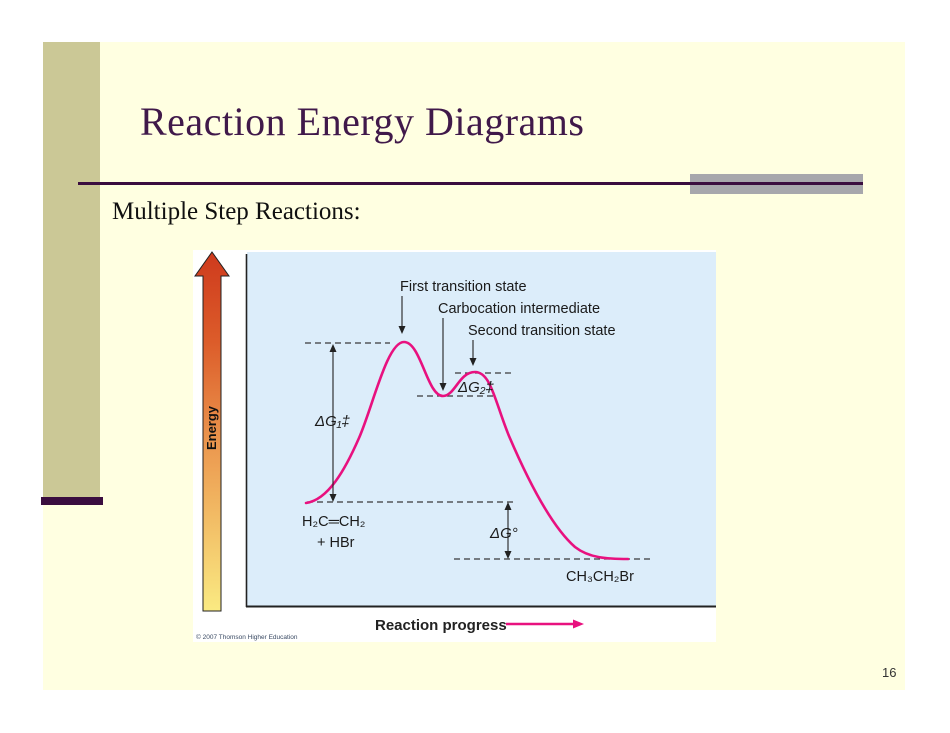 Image resolution: width=950 pixels, height=733 pixels. What do you see at coordinates (437, 358) in the screenshot?
I see `annotation-arrowheads` at bounding box center [437, 358].